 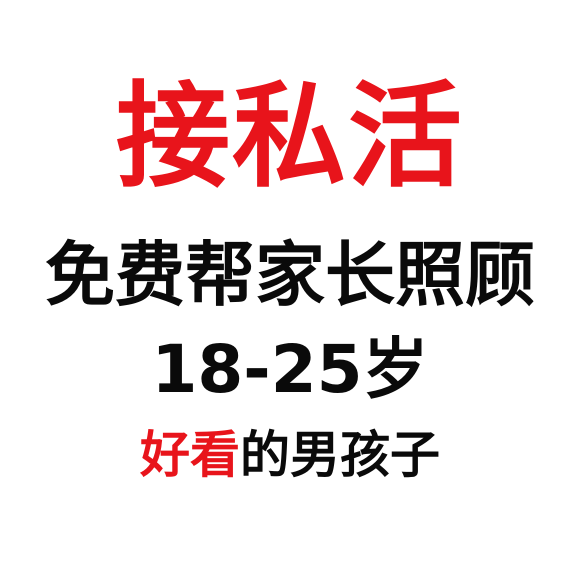 I want to click on subheading: 免费帮家长照顾, so click(x=290, y=275).